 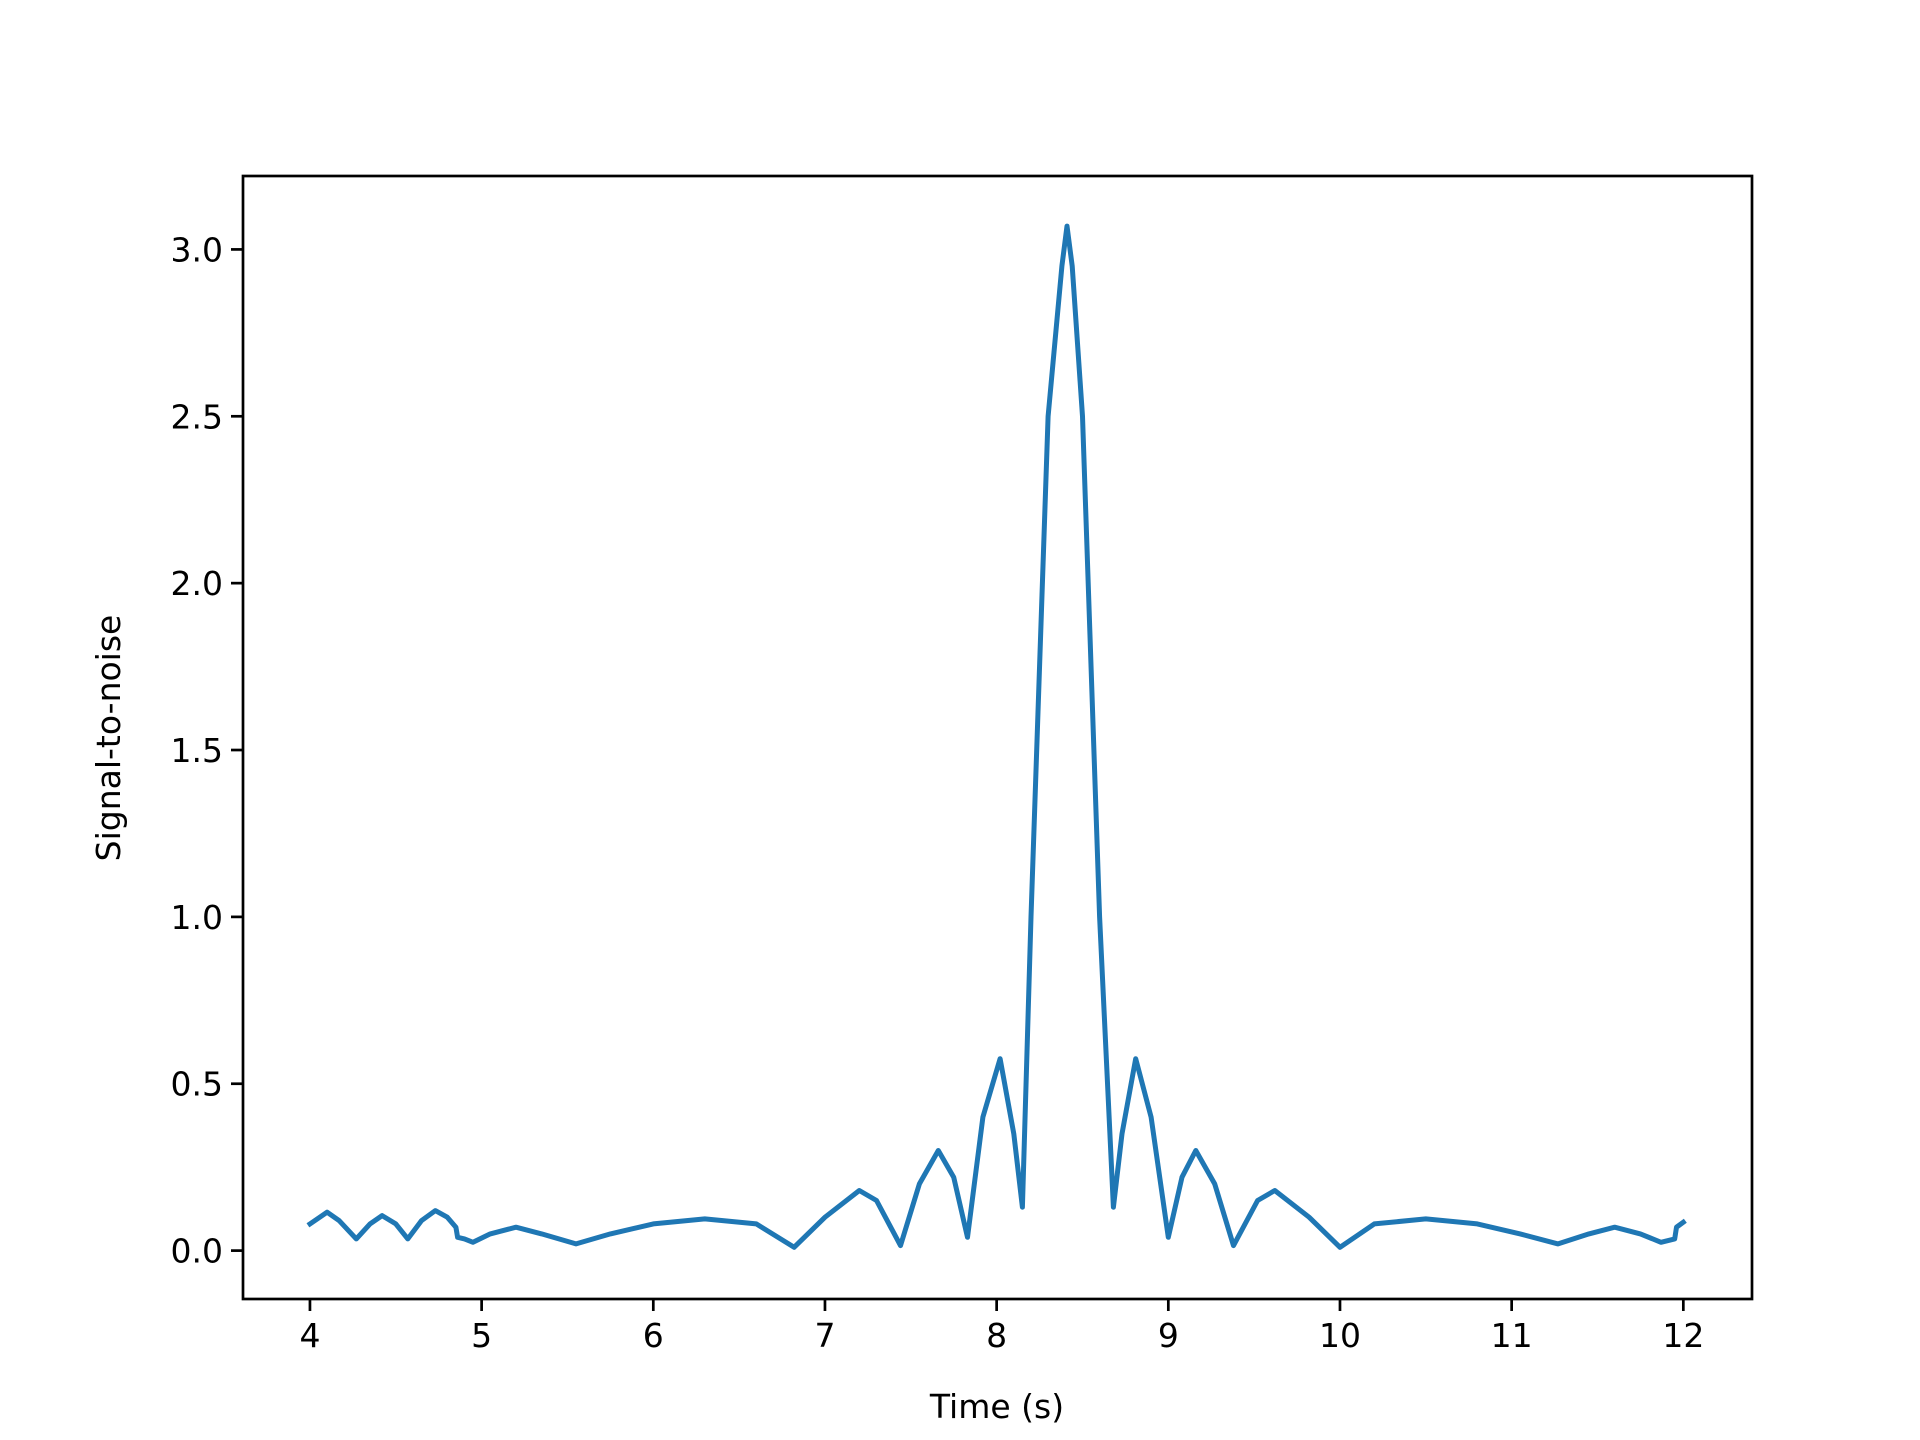 What do you see at coordinates (1512, 1335) in the screenshot?
I see `x-tick-label: 11` at bounding box center [1512, 1335].